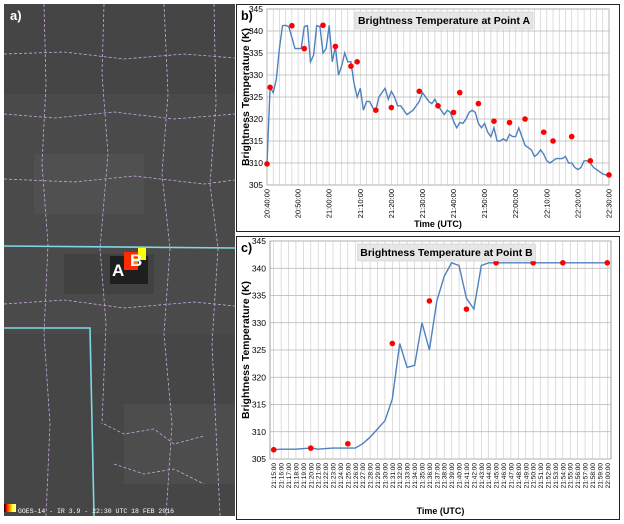 The width and height of the screenshot is (624, 524). What do you see at coordinates (504, 476) in the screenshot?
I see `x-tick-label: 21:46:00` at bounding box center [504, 476].